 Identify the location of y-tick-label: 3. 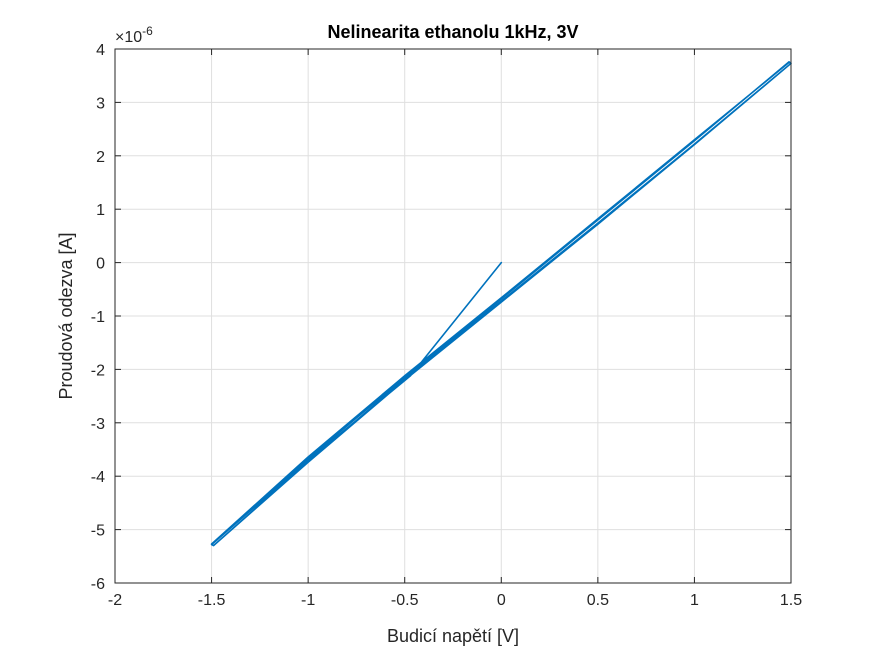
(100, 103).